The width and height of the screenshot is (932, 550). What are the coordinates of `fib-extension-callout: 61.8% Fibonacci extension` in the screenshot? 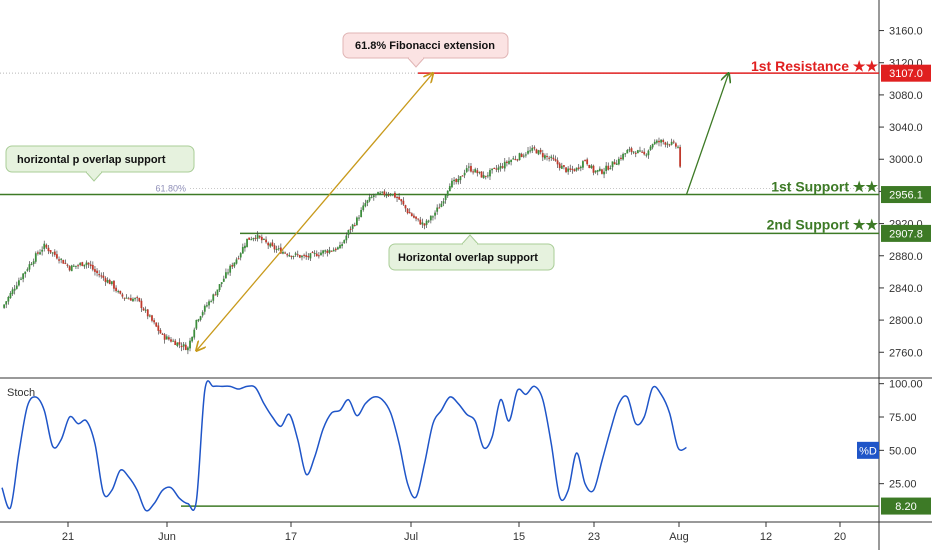 It's located at (425, 50).